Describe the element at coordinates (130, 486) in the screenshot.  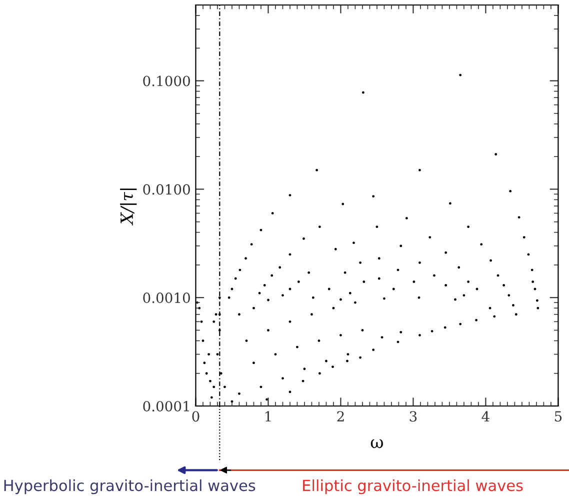
I see `text: Hyperbolic gravito-inertial waves` at that location.